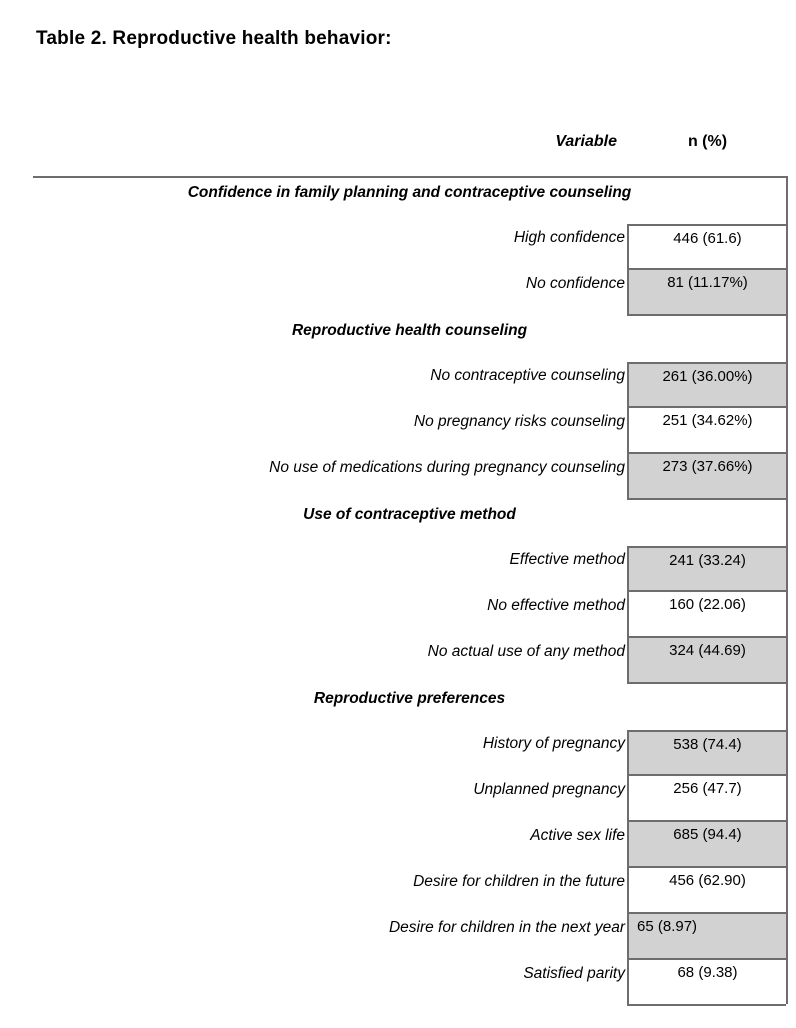 The image size is (796, 1028). What do you see at coordinates (409, 614) in the screenshot?
I see `table-row: No effective method 160 (22.06)` at bounding box center [409, 614].